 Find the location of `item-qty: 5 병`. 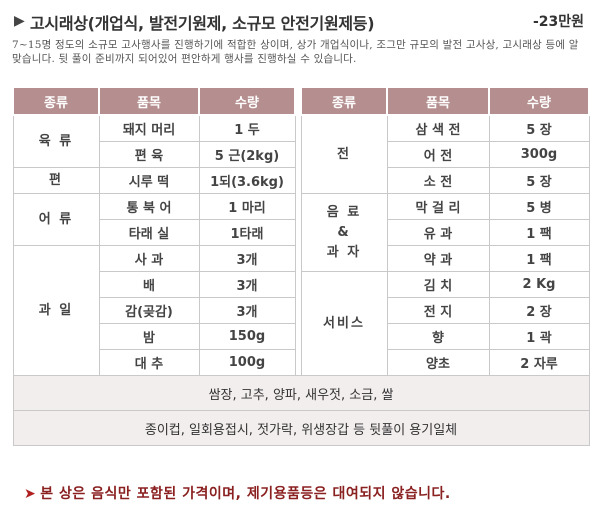

item-qty: 5 병 is located at coordinates (539, 206).